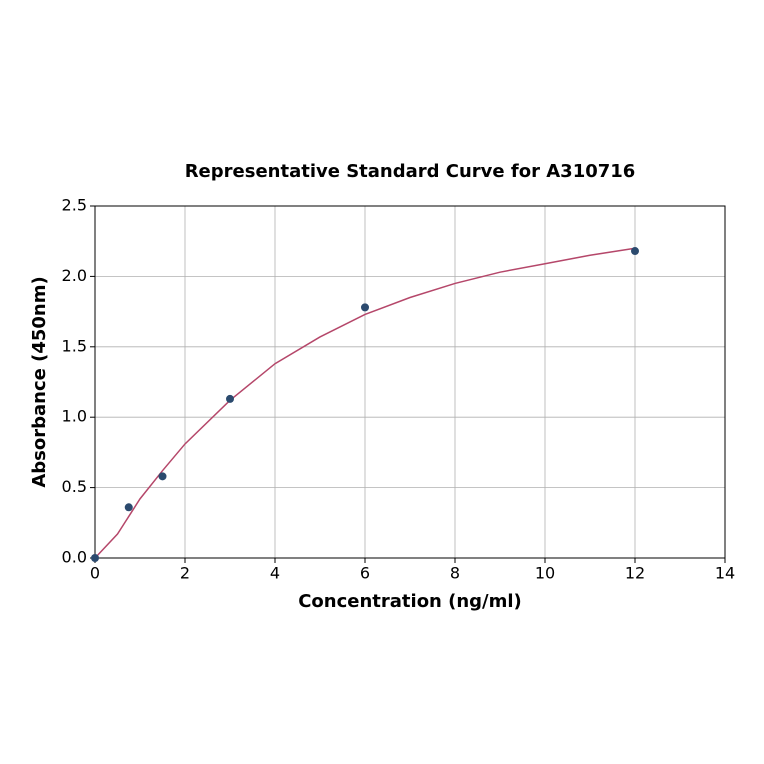  I want to click on x-tick-label: 10, so click(545, 573).